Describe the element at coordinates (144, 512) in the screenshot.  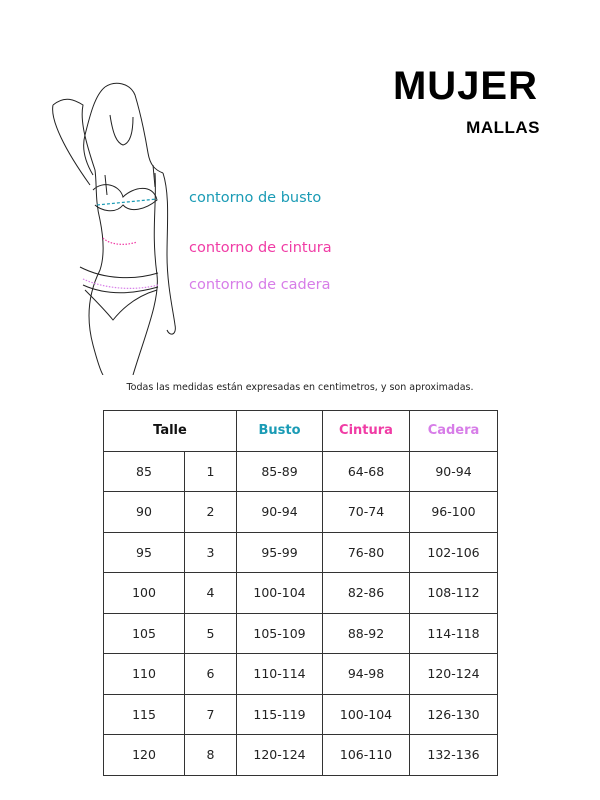
I see `size-cell: 90` at that location.